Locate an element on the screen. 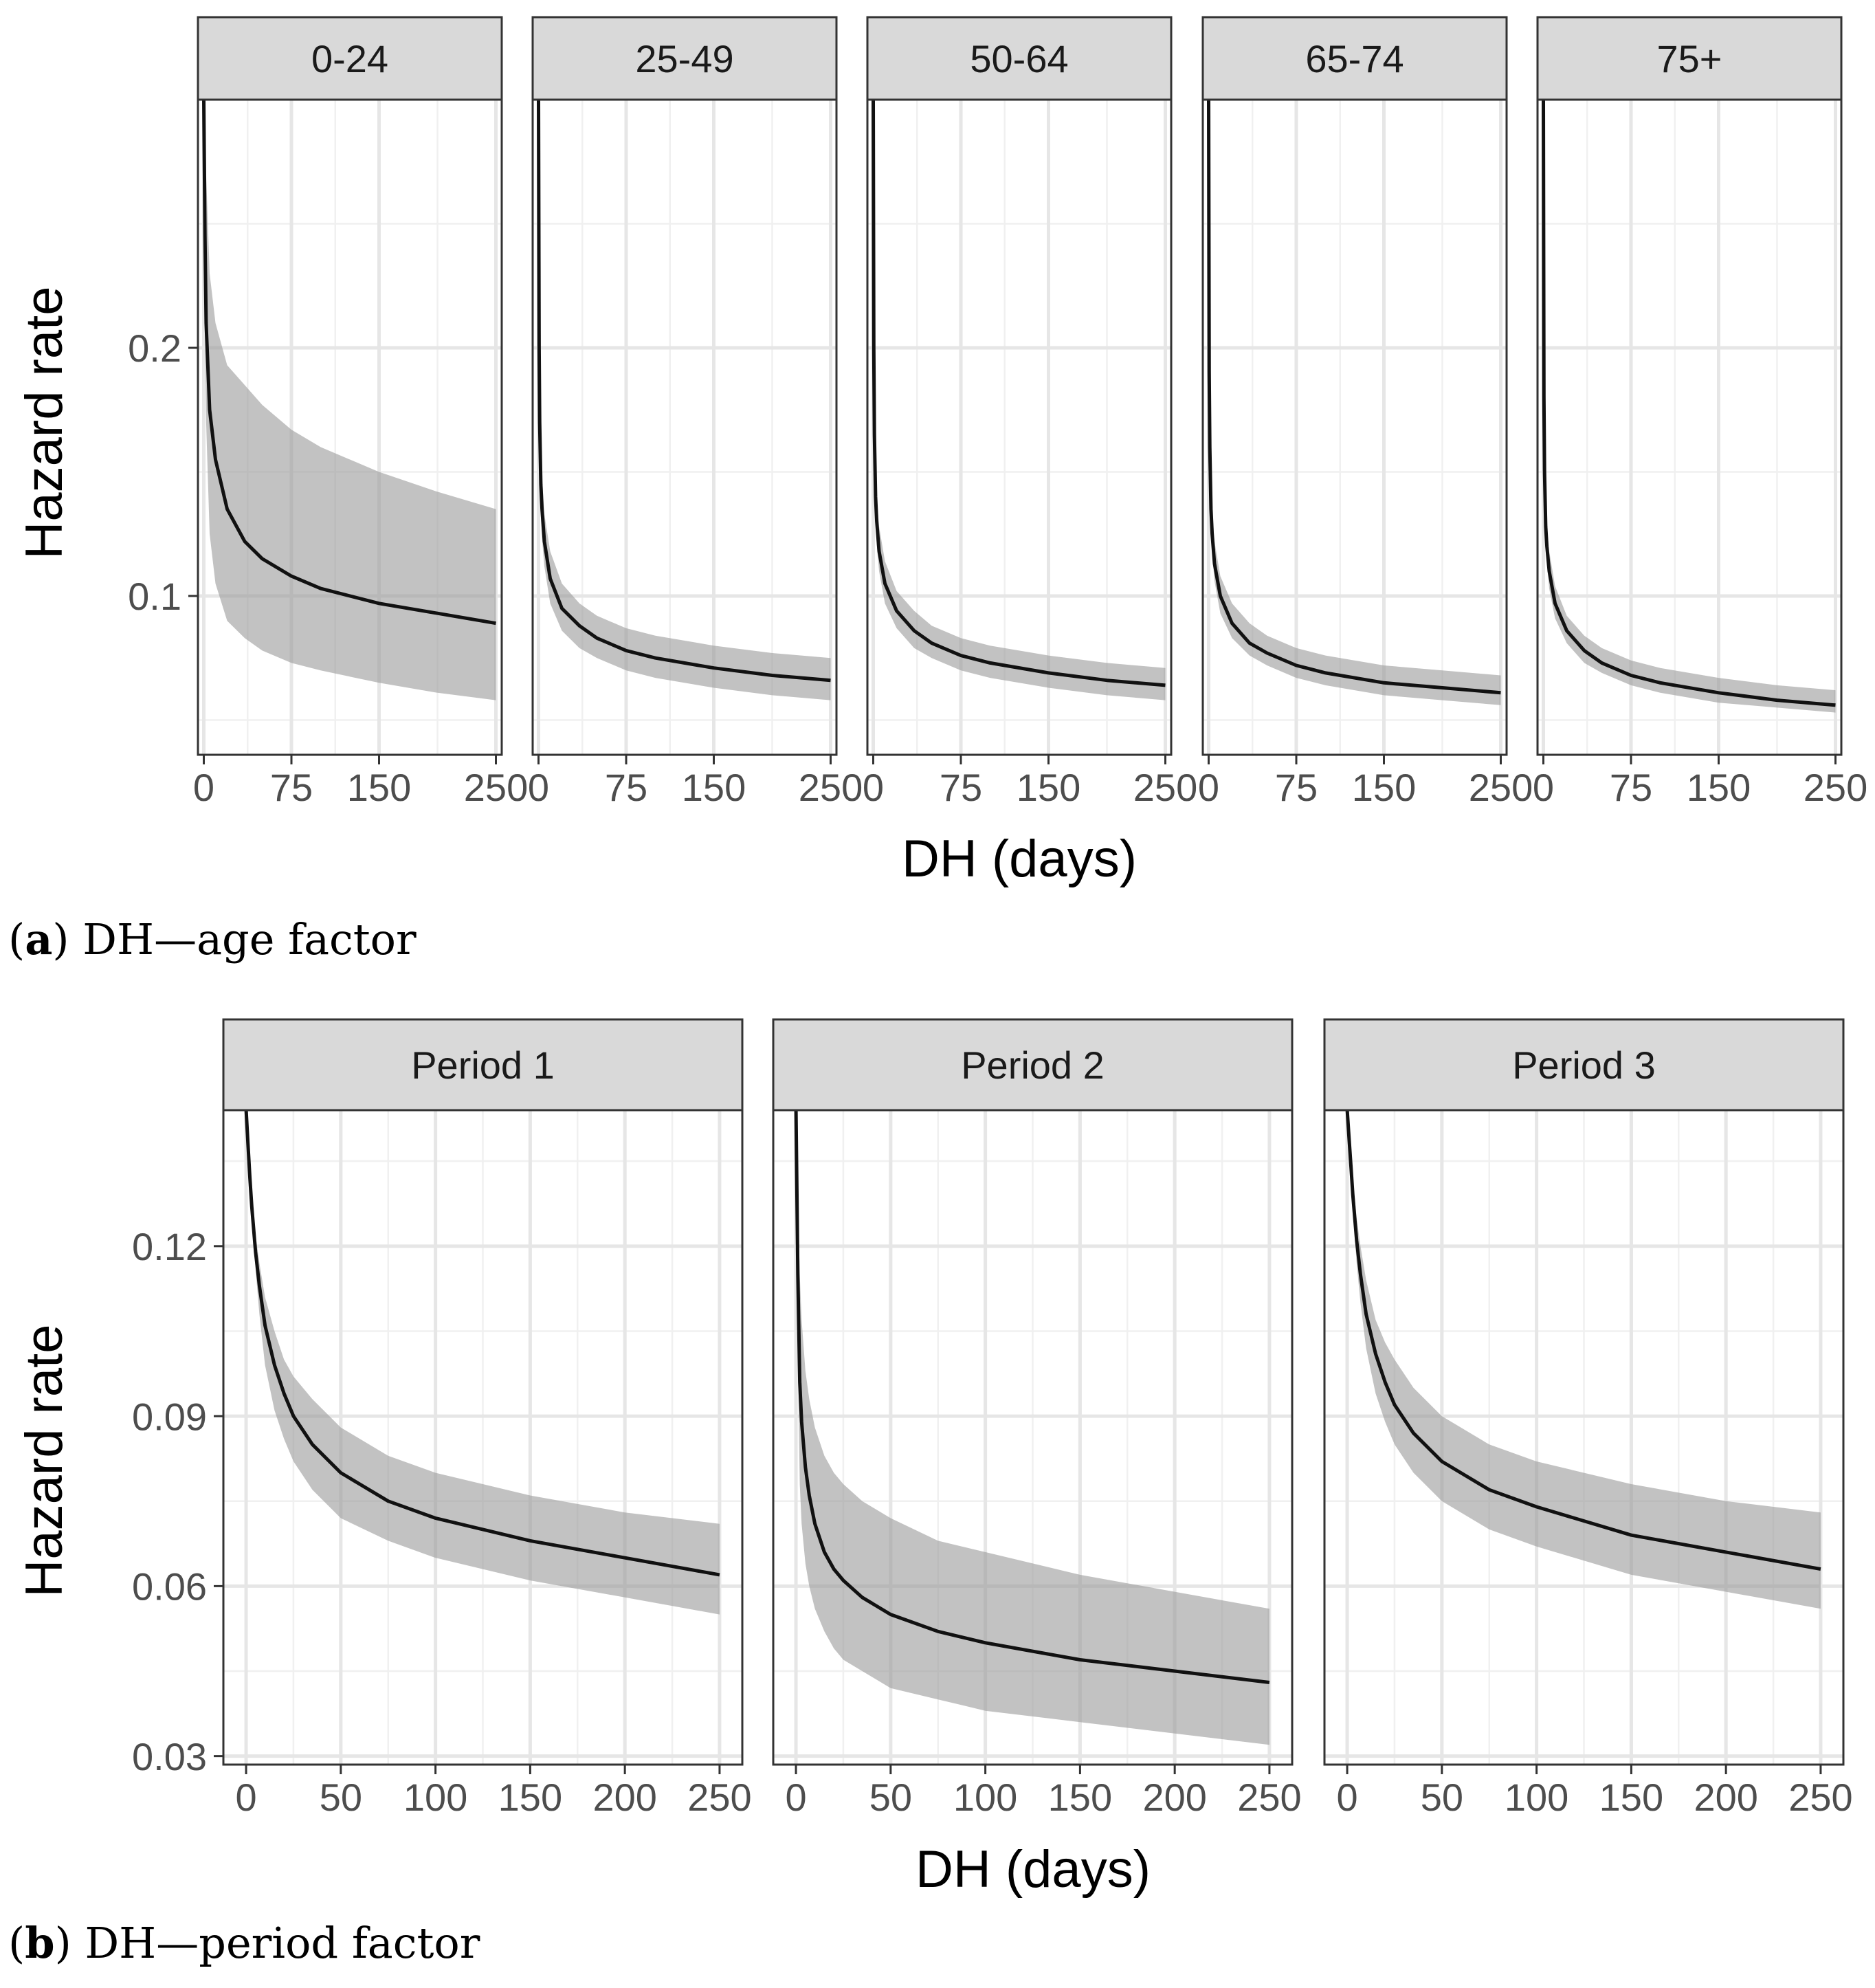  facet-strip-label: Period 2 is located at coordinates (1033, 1065).